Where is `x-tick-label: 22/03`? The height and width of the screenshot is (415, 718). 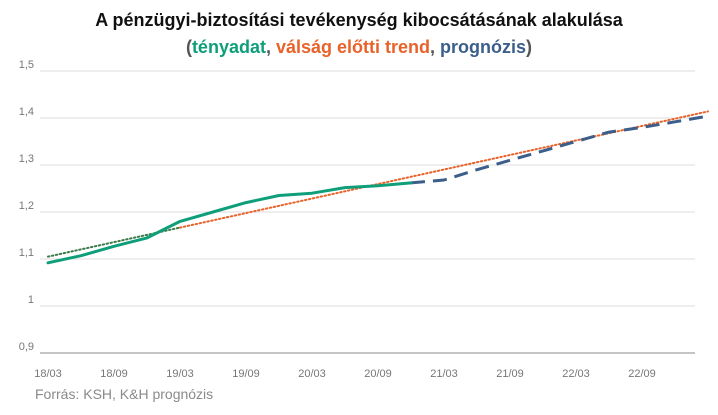 x-tick-label: 22/03 is located at coordinates (576, 374).